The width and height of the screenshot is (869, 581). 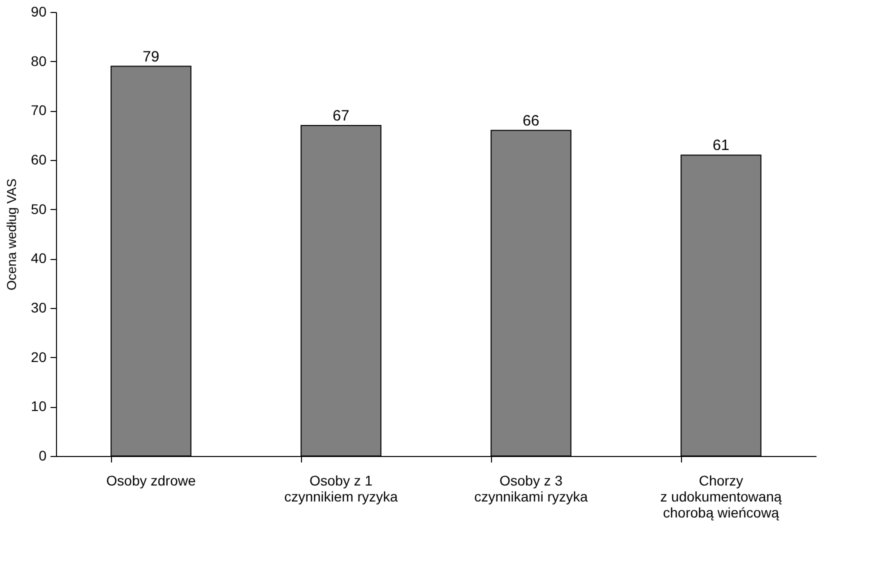 What do you see at coordinates (341, 115) in the screenshot?
I see `data-label: 67` at bounding box center [341, 115].